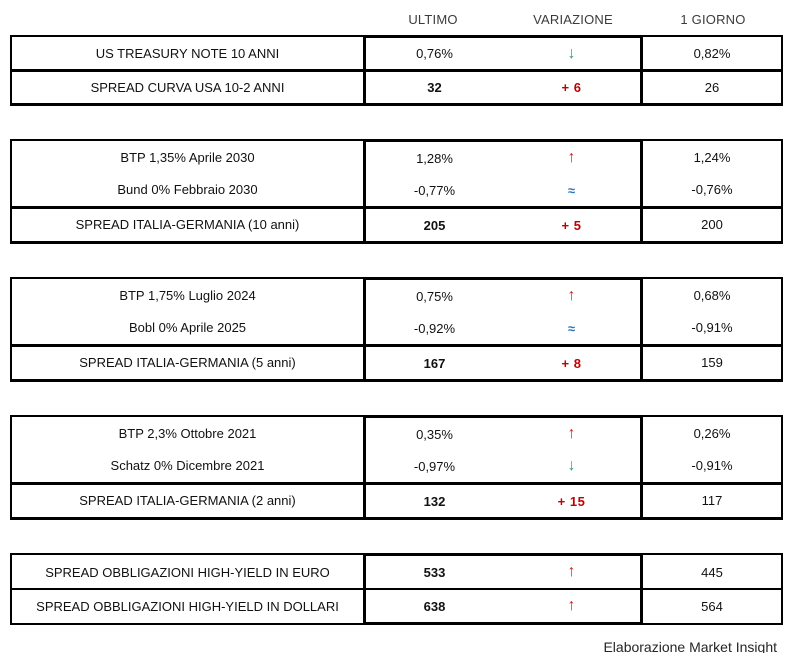  I want to click on column-header-1-giorno: 1 GIORNO, so click(713, 19).